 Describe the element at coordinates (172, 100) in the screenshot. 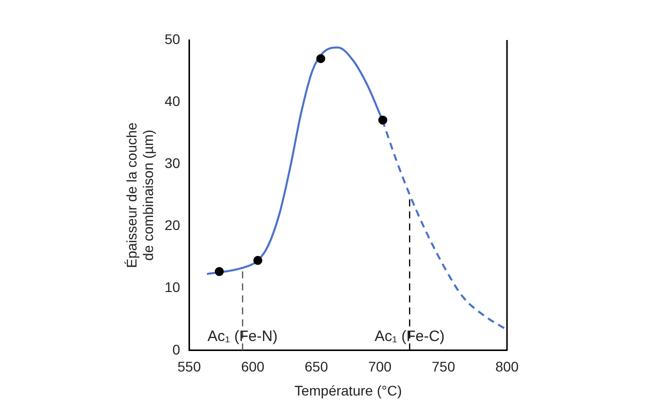

I see `y-tick-label: 40` at that location.